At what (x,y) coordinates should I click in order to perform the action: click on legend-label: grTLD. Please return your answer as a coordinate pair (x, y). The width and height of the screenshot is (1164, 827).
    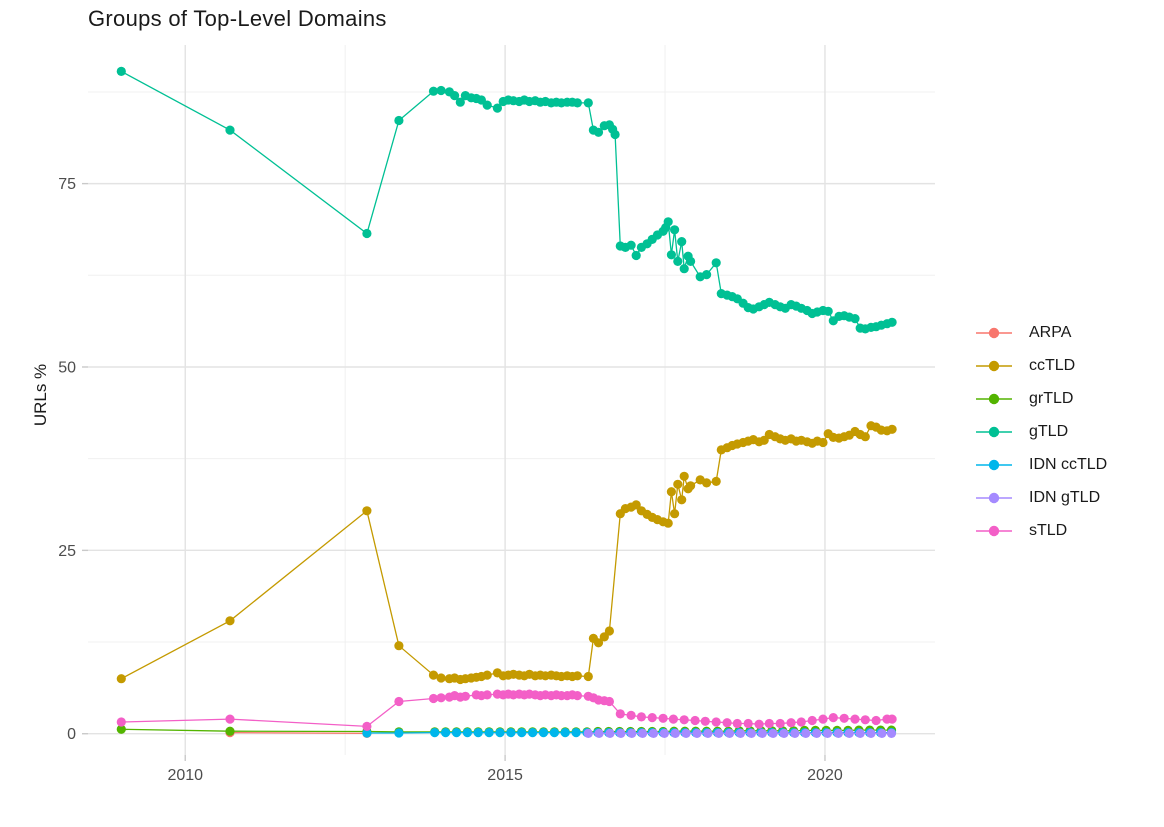
    Looking at the image, I should click on (1051, 398).